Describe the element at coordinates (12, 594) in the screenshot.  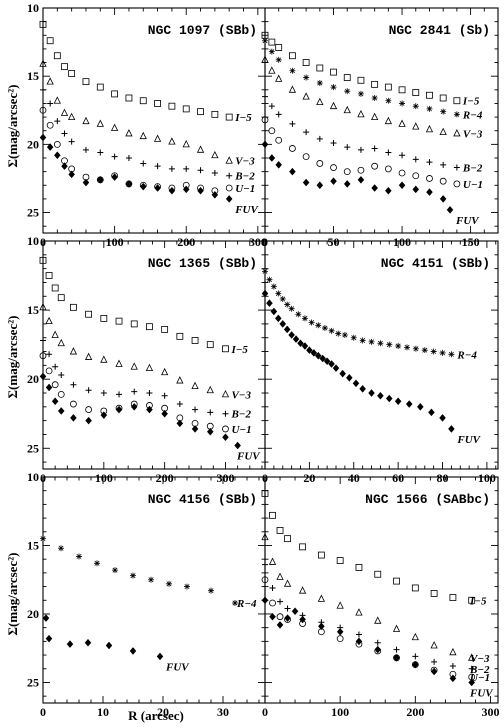
I see `y-axis-title-bottom: Σ(mag/arcsec²)` at that location.